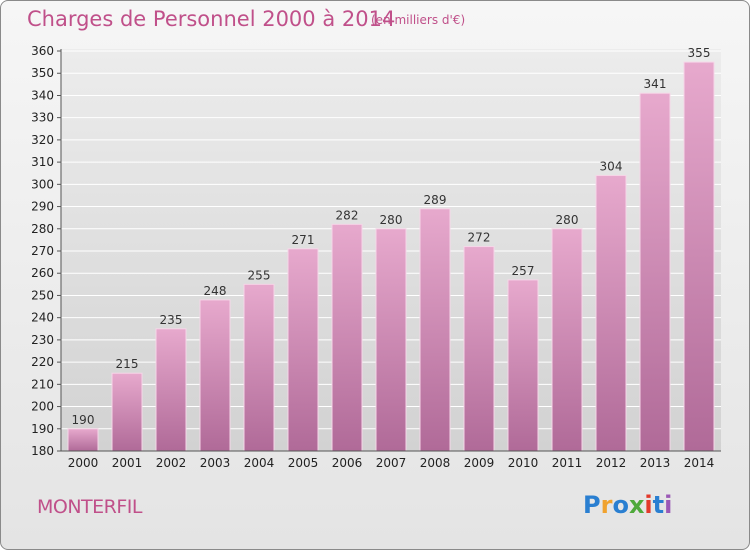  What do you see at coordinates (435, 330) in the screenshot?
I see `bar-2008` at bounding box center [435, 330].